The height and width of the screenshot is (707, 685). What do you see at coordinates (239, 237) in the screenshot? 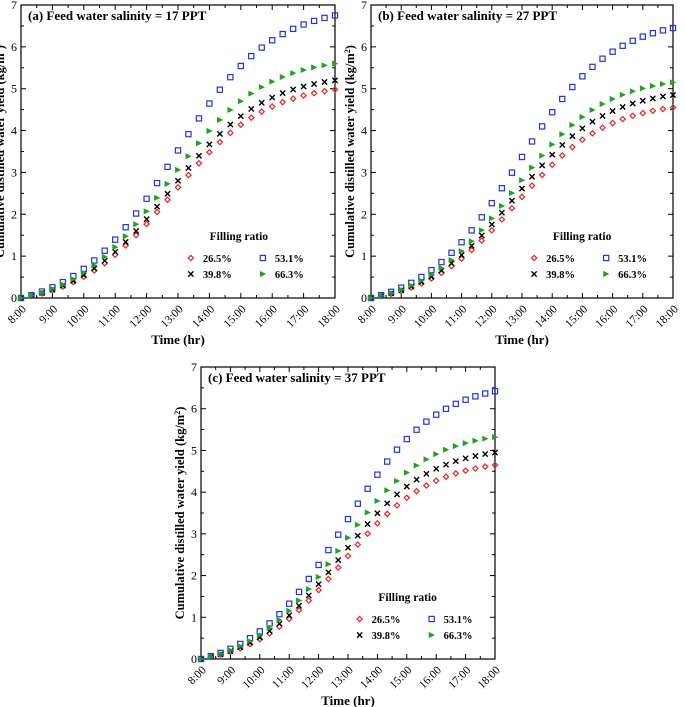
I see `legend-title: Filling ratio` at bounding box center [239, 237].